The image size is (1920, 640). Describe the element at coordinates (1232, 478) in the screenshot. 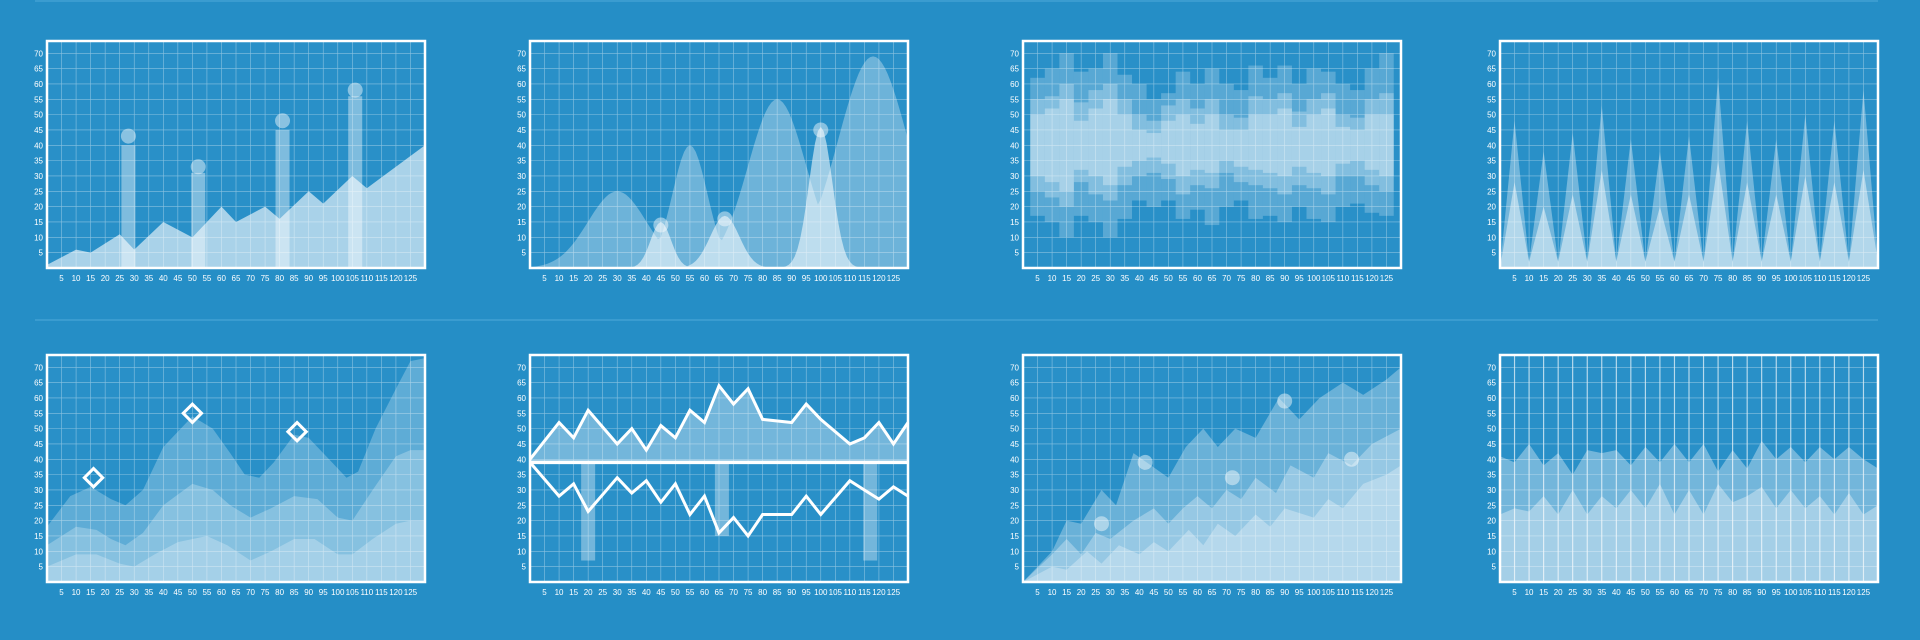

I see `point-marker` at that location.